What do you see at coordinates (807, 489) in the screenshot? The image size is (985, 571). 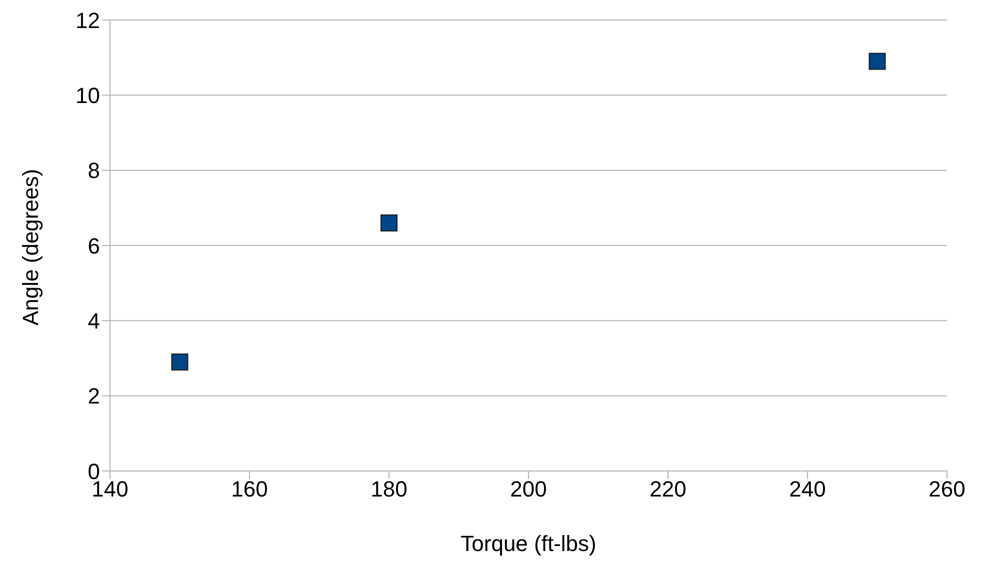 I see `x-tick-label: 240` at bounding box center [807, 489].